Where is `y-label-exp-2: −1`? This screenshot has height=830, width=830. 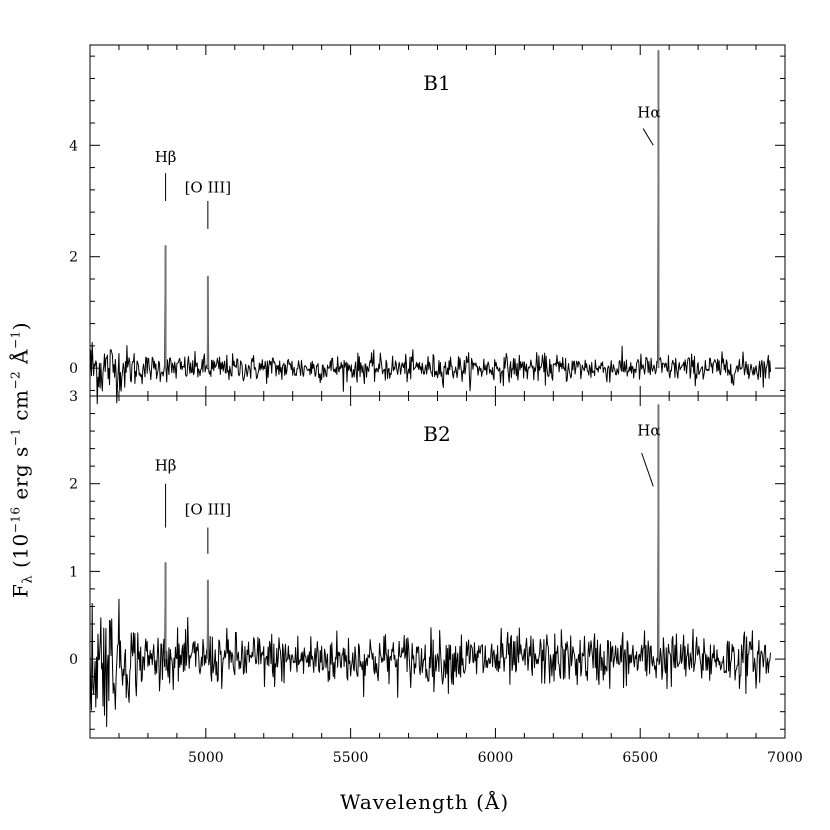
y-label-exp-2: −1 is located at coordinates (15, 437).